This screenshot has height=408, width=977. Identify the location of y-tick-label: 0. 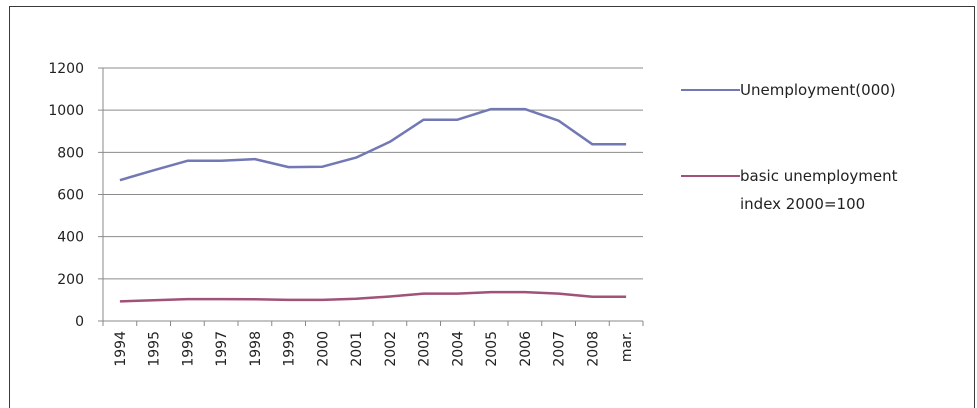
(79, 322).